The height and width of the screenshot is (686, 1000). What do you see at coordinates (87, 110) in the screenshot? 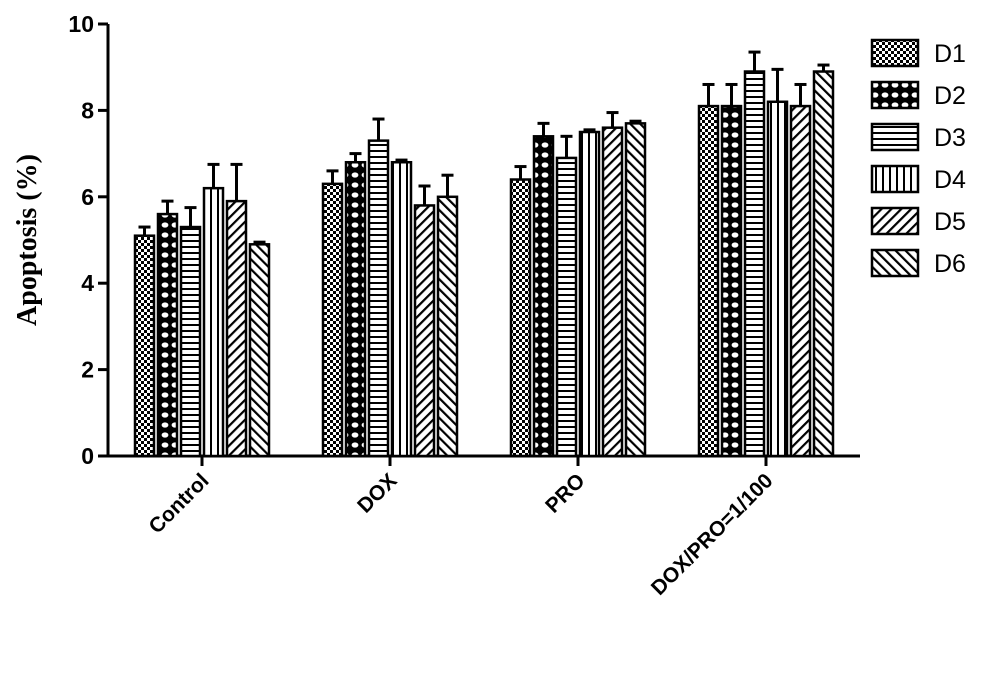
I see `y-tick-label: 8` at bounding box center [87, 110].